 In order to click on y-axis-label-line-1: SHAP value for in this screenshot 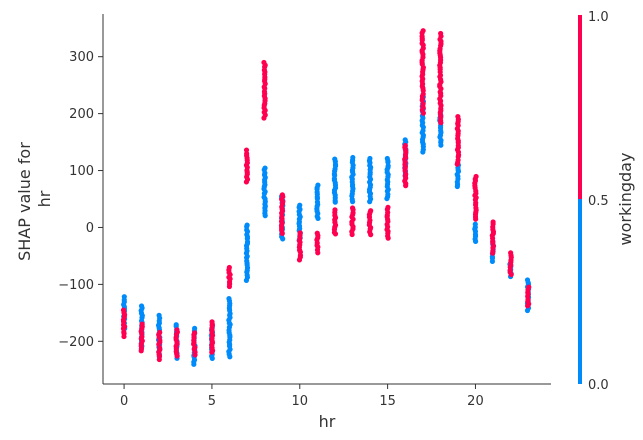, I will do `click(24, 201)`.